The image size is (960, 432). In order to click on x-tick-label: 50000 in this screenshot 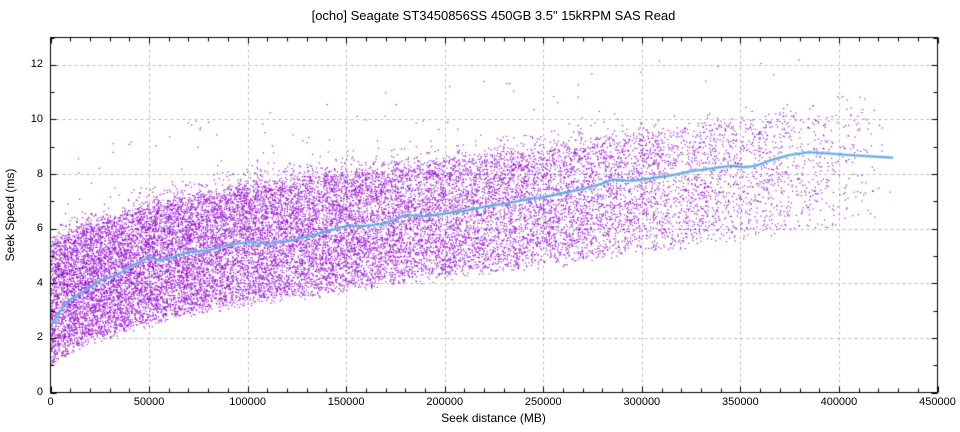, I will do `click(149, 402)`.